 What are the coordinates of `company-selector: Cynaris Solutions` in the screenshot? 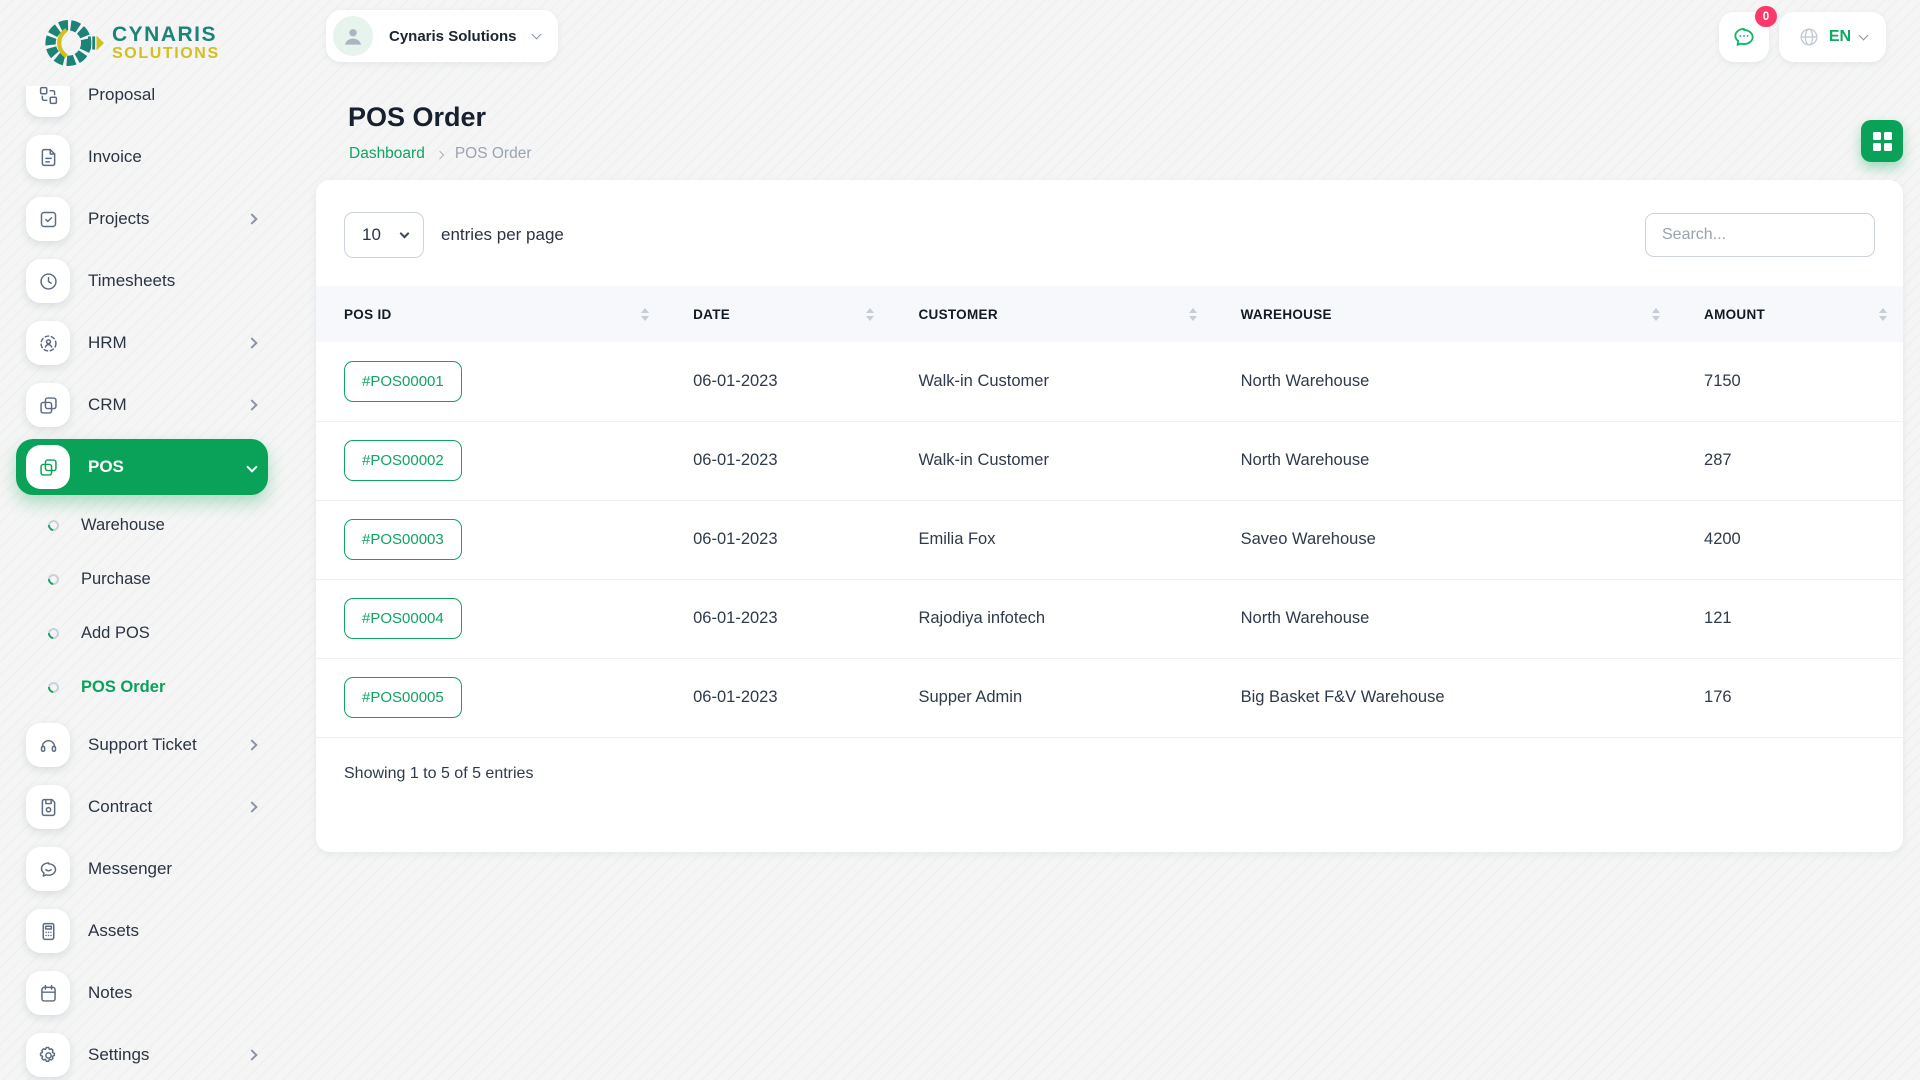 It's located at (442, 36).